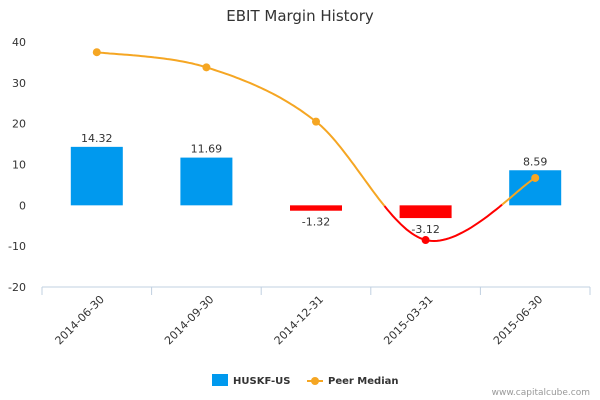 The width and height of the screenshot is (600, 400). Describe the element at coordinates (22, 205) in the screenshot. I see `y-tick-label: 0` at that location.